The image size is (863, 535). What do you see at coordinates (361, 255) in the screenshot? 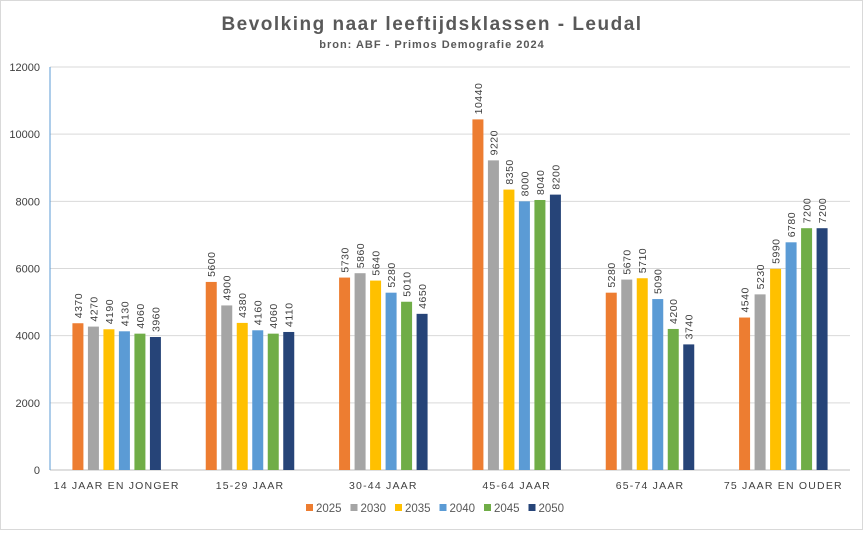
I see `data-label: 5860` at bounding box center [361, 255].